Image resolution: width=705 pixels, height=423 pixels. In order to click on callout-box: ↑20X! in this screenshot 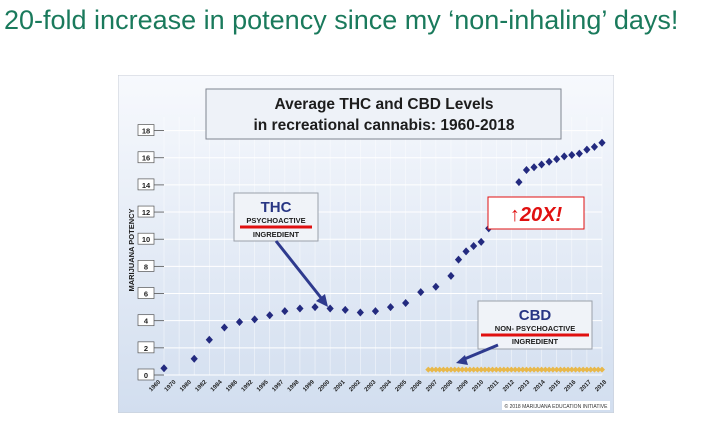, I will do `click(536, 213)`.